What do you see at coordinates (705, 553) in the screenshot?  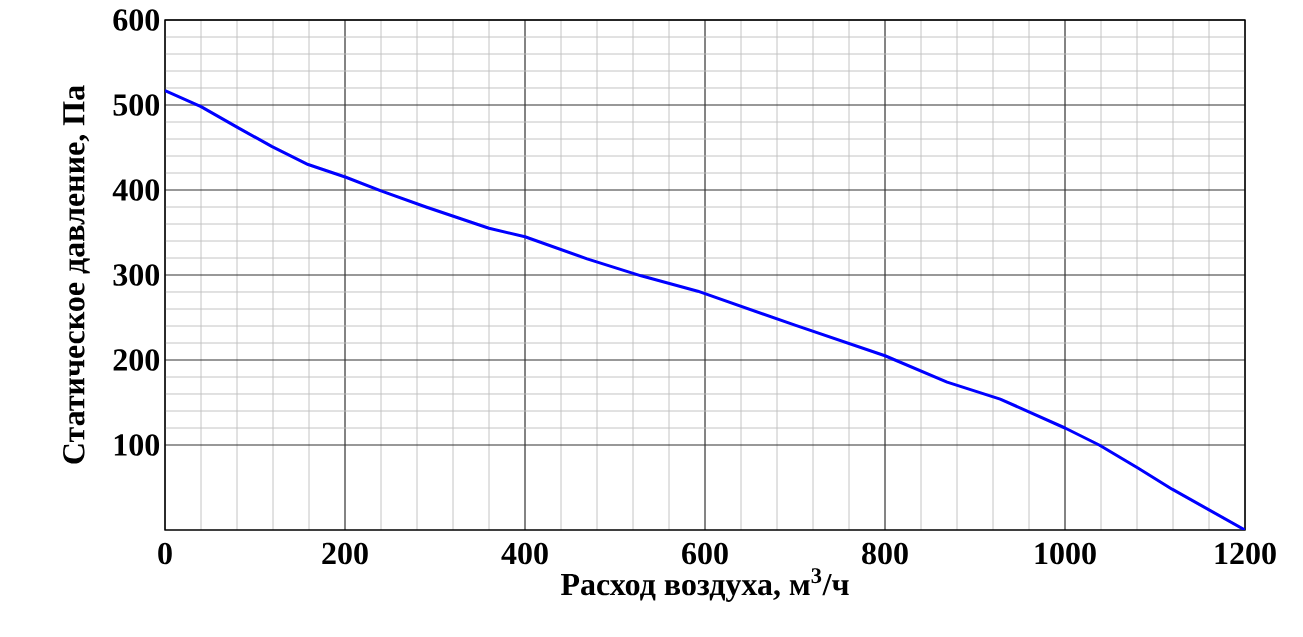 I see `x-tick-label: 600` at bounding box center [705, 553].